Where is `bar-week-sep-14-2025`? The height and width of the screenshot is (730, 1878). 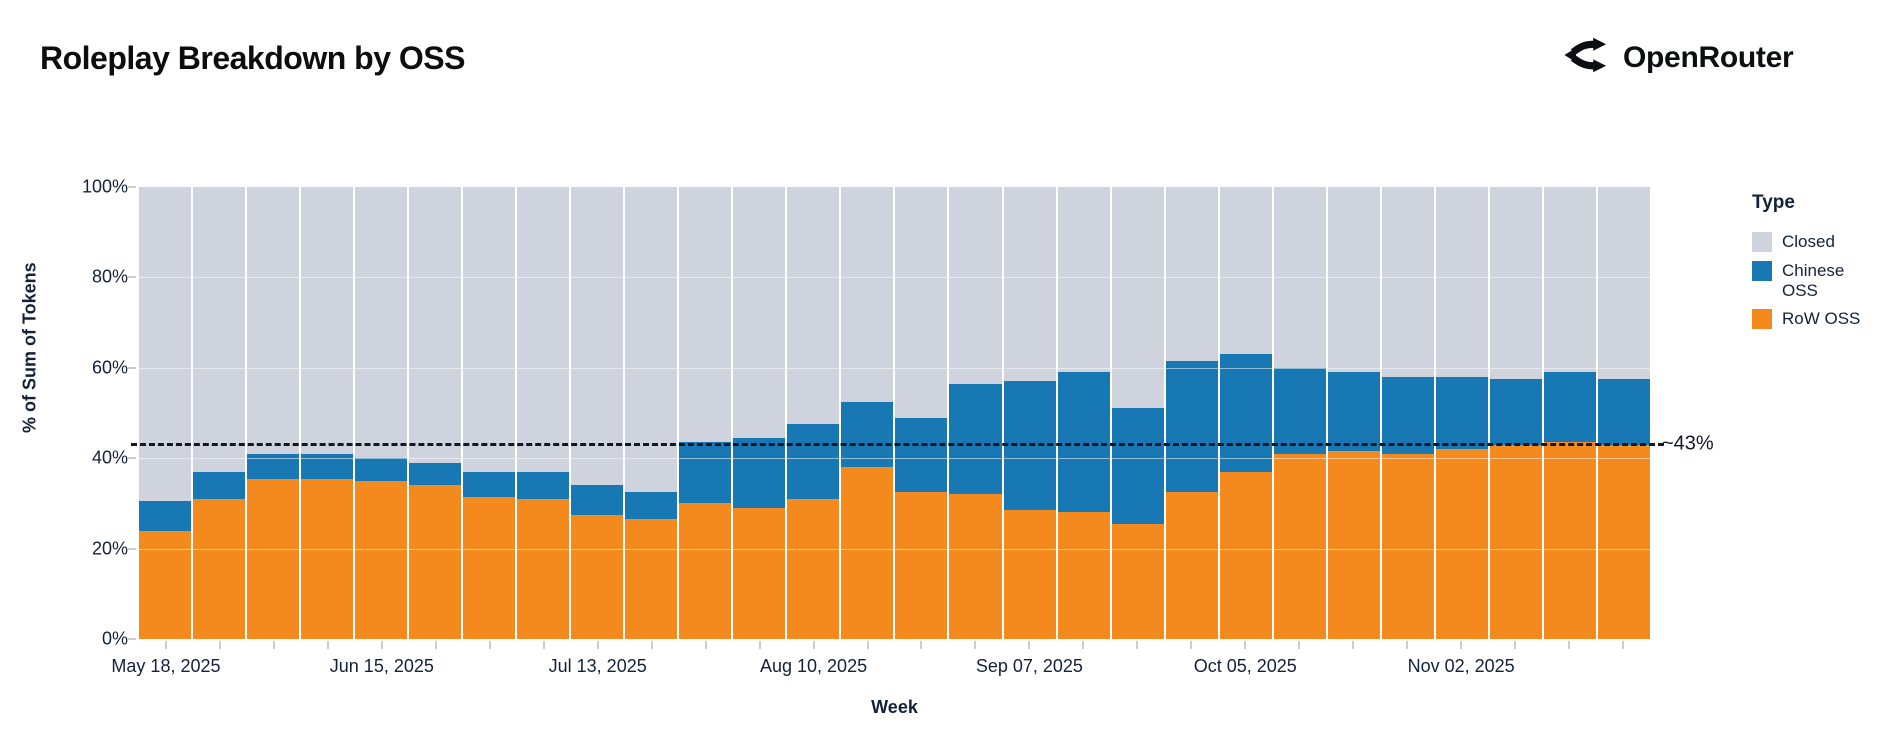
bar-week-sep-14-2025 is located at coordinates (1083, 413).